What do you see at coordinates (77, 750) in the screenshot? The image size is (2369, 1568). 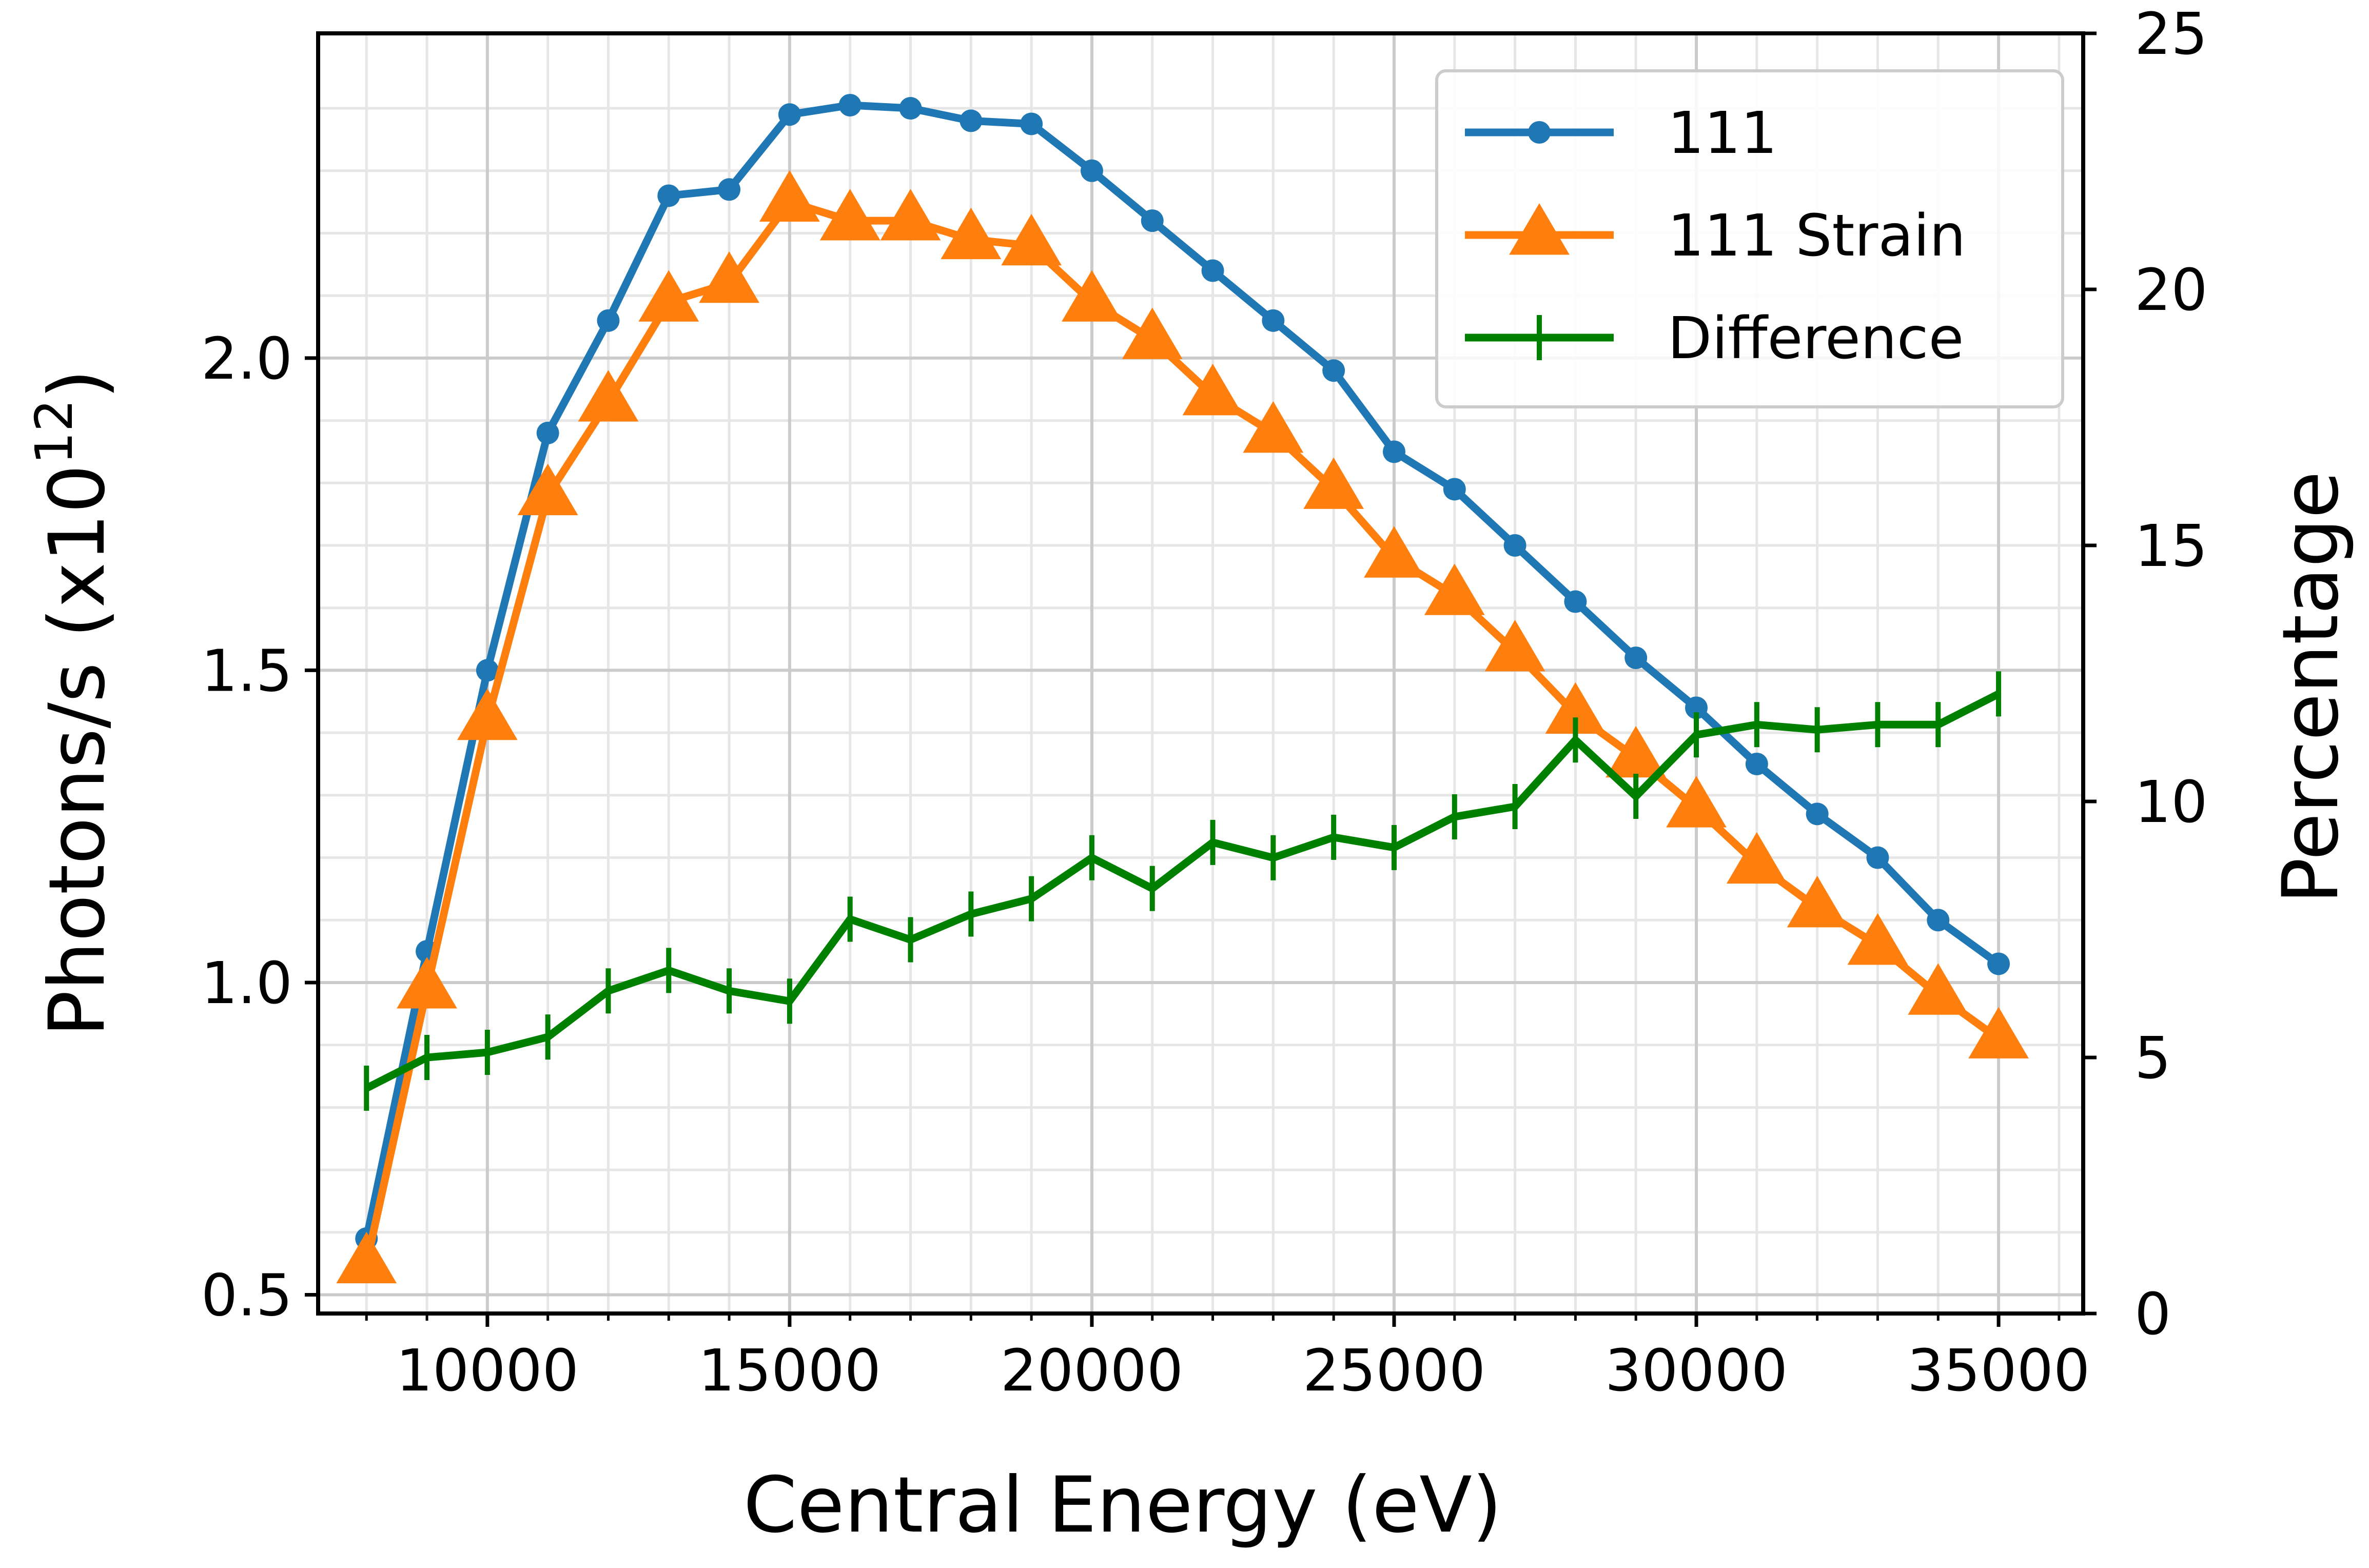 I see `y-axis-title-base: Photons/s (x10` at bounding box center [77, 750].